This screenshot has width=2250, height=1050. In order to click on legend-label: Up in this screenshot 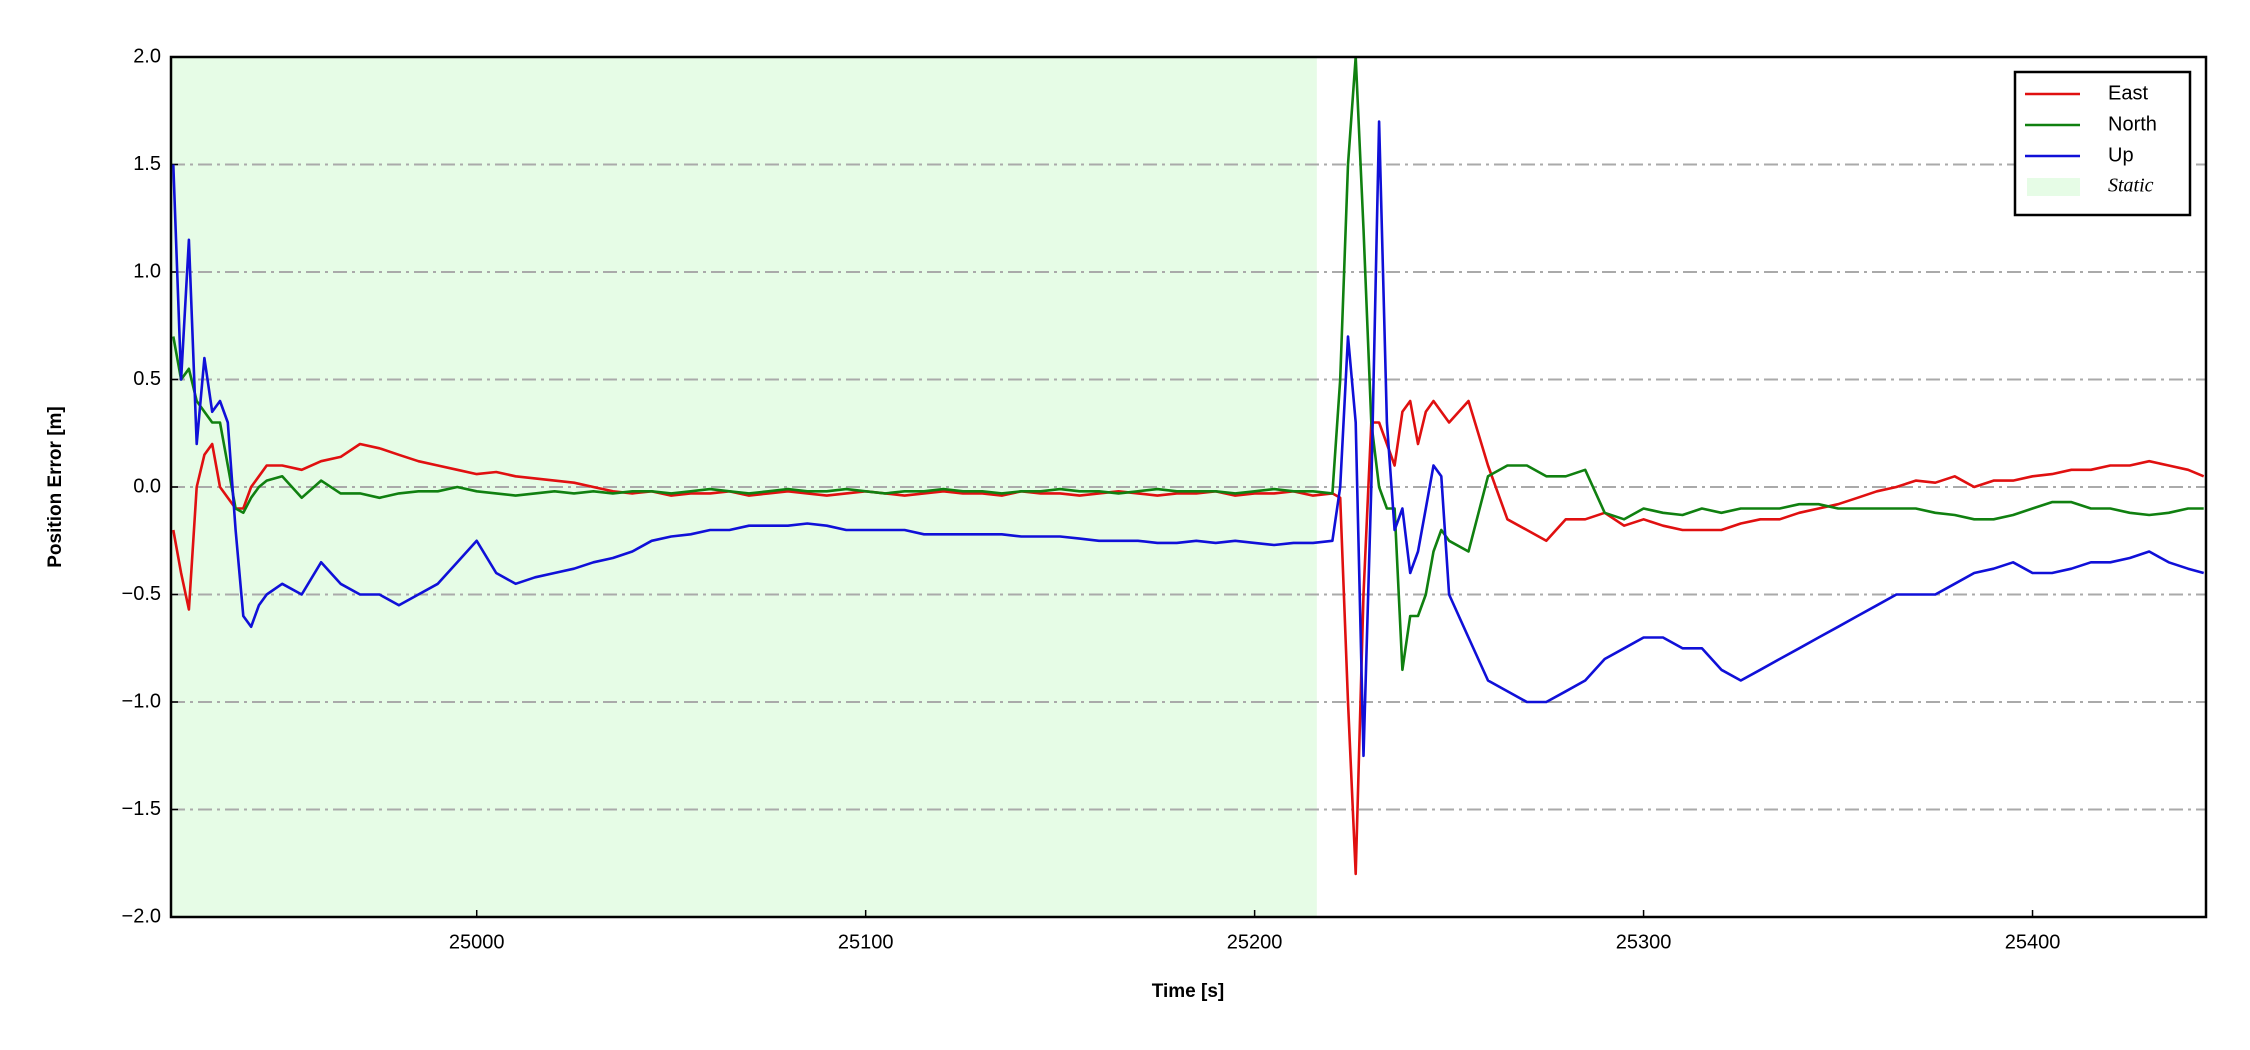, I will do `click(2121, 155)`.